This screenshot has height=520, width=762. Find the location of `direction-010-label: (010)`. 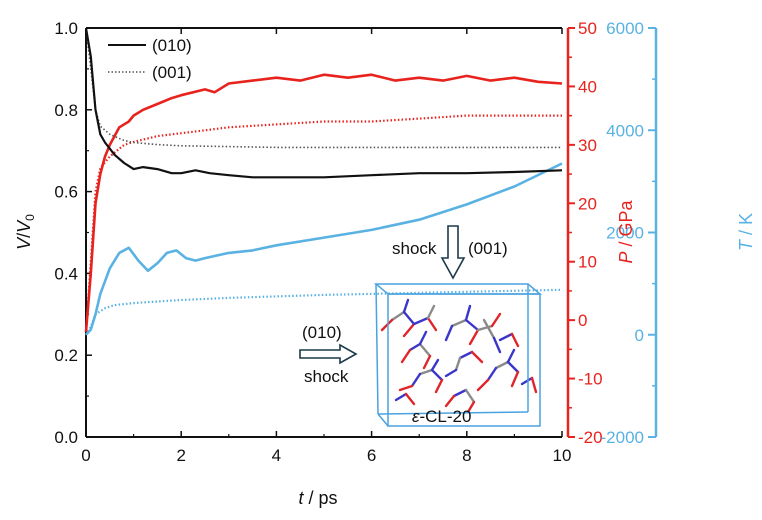

direction-010-label: (010) is located at coordinates (322, 332).